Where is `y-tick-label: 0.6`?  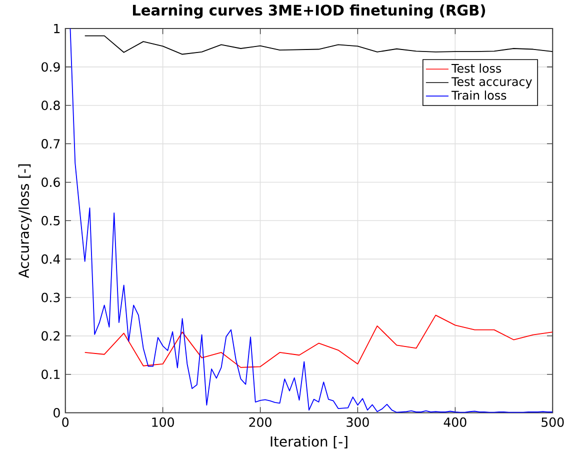
y-tick-label: 0.6 is located at coordinates (51, 182).